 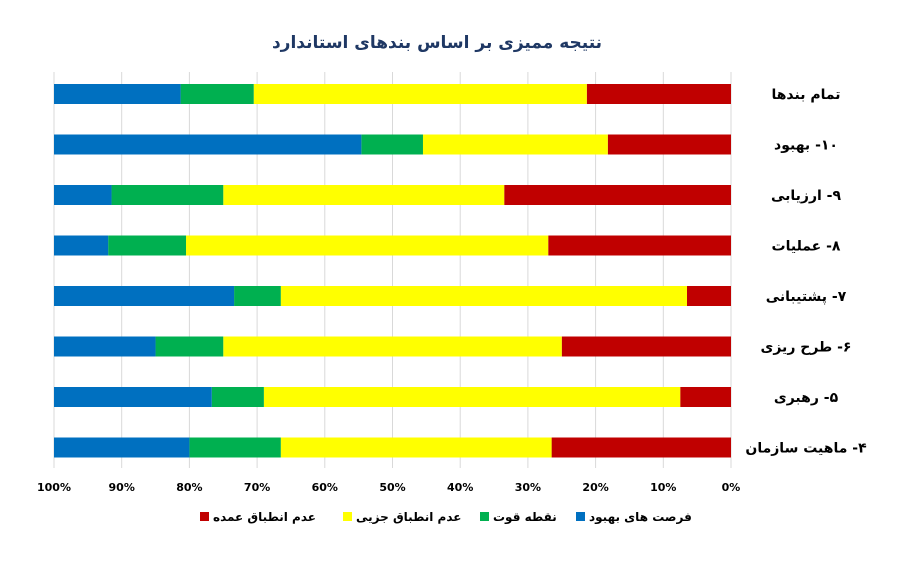 I want to click on category-label: ۹- ارزیابی, so click(x=806, y=196).